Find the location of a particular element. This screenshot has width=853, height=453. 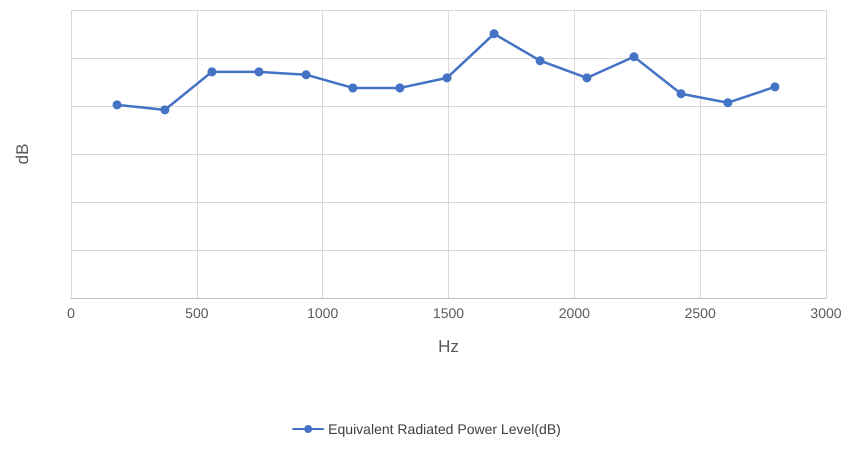

x-tick-label: 500 is located at coordinates (197, 313).